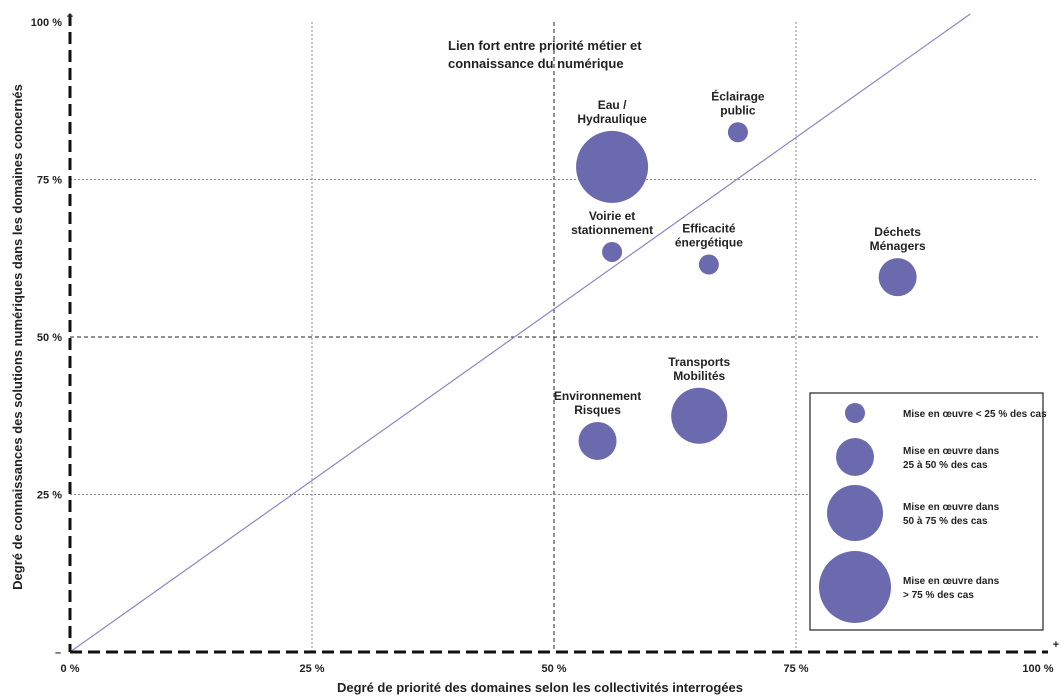 The image size is (1064, 700). What do you see at coordinates (795, 669) in the screenshot?
I see `x-tick-label: 75 %` at bounding box center [795, 669].